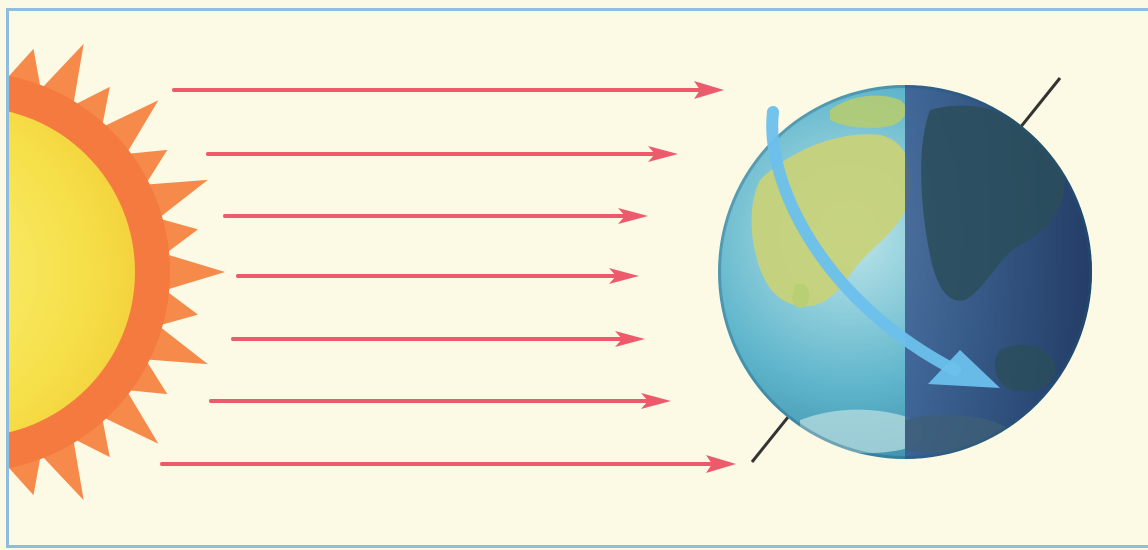 Image resolution: width=1148 pixels, height=550 pixels. Describe the element at coordinates (868, 111) in the screenshot. I see `continent-europe` at that location.